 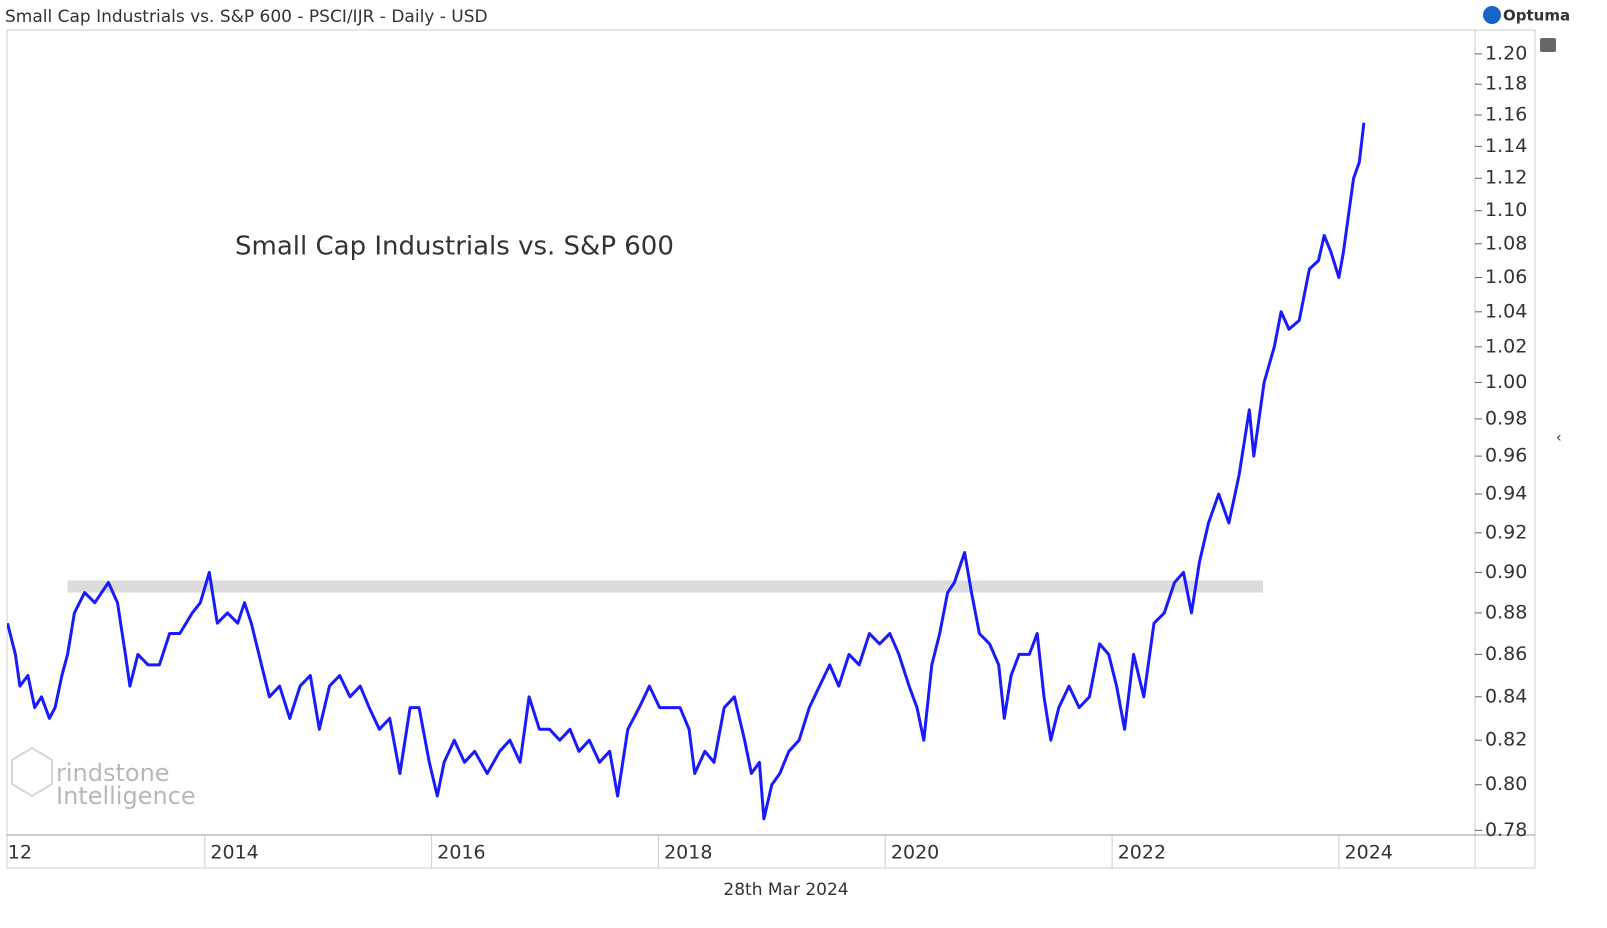 I want to click on x-tick-label: 2018, so click(x=688, y=853).